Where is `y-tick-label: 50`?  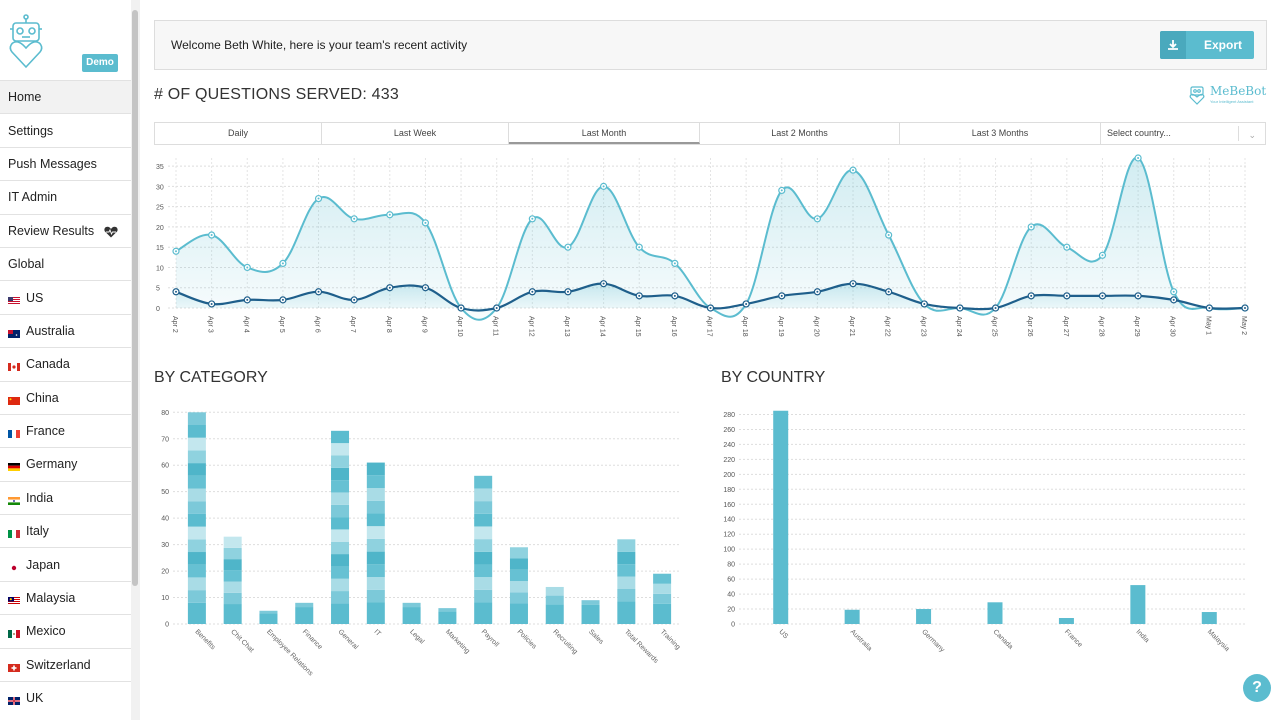
y-tick-label: 50 is located at coordinates (165, 492).